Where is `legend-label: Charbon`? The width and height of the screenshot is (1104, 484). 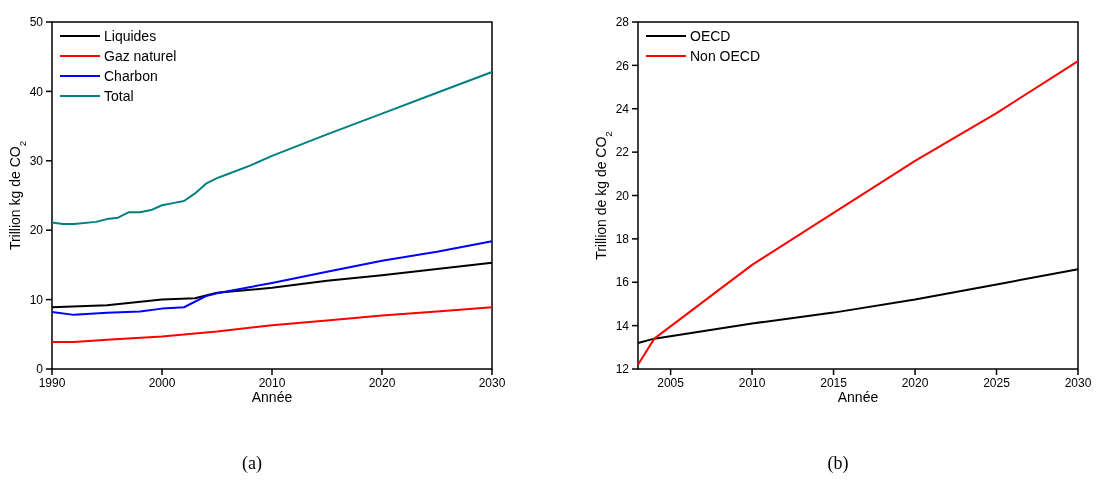 legend-label: Charbon is located at coordinates (131, 75).